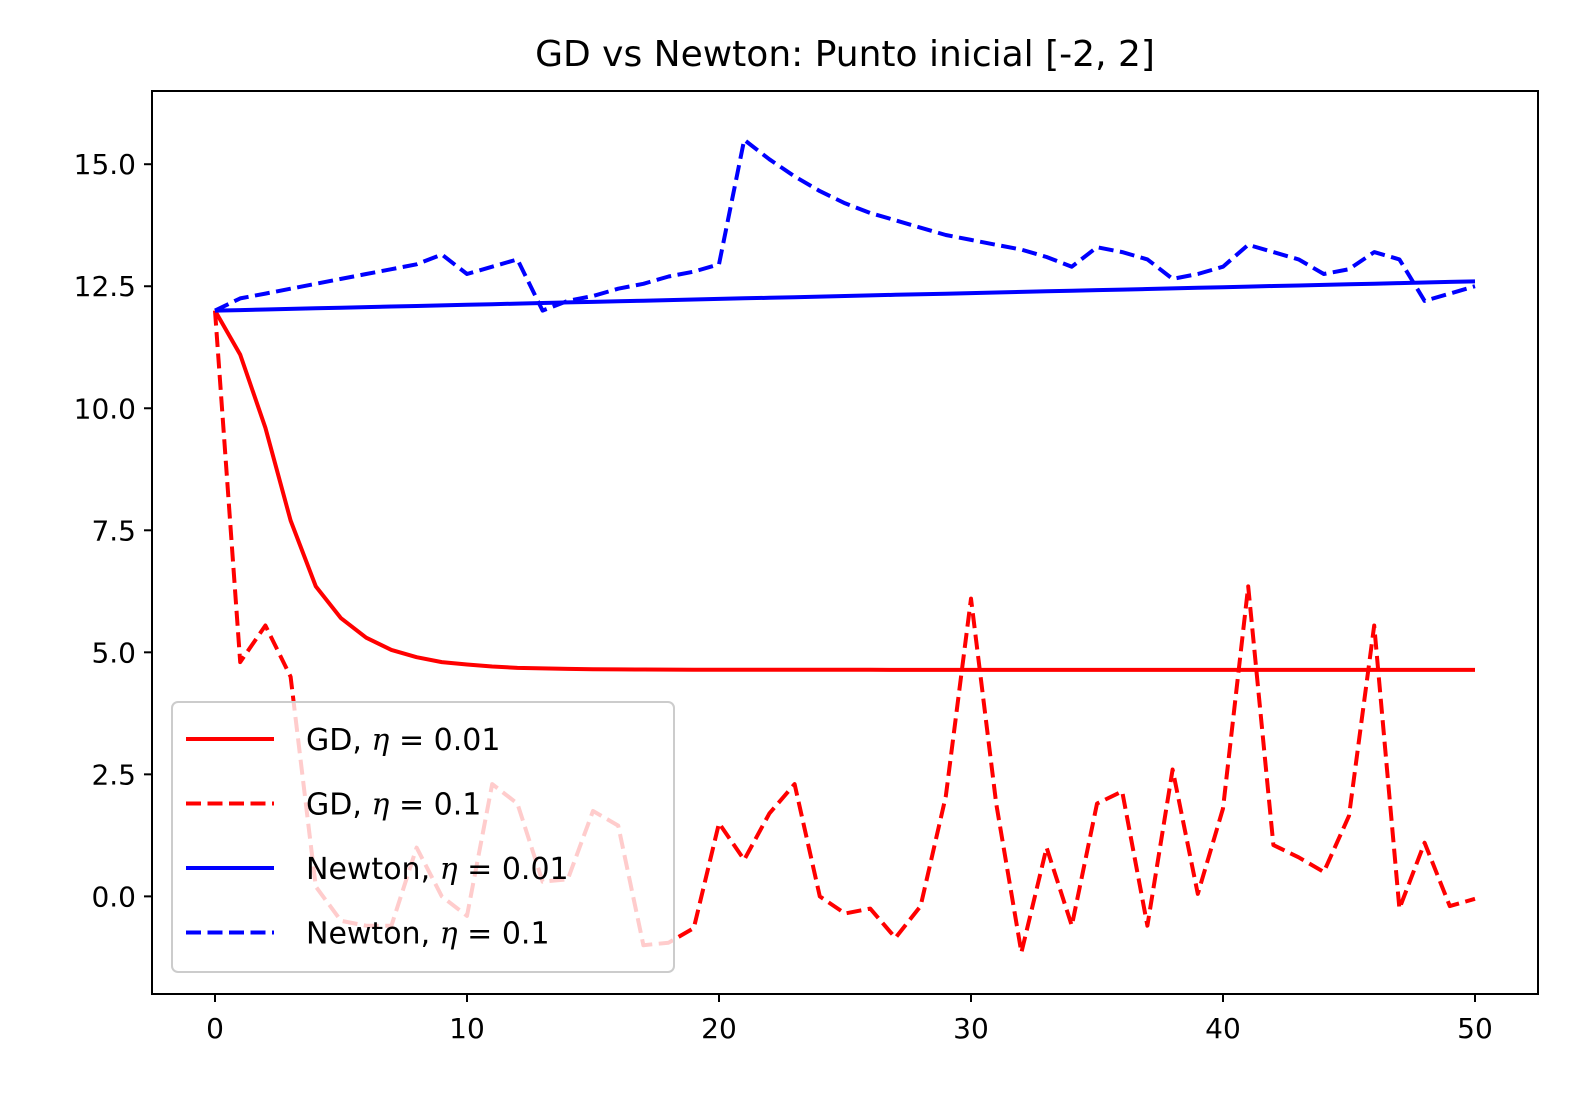 Image resolution: width=1576 pixels, height=1098 pixels. I want to click on x-tick-label: 0, so click(215, 1028).